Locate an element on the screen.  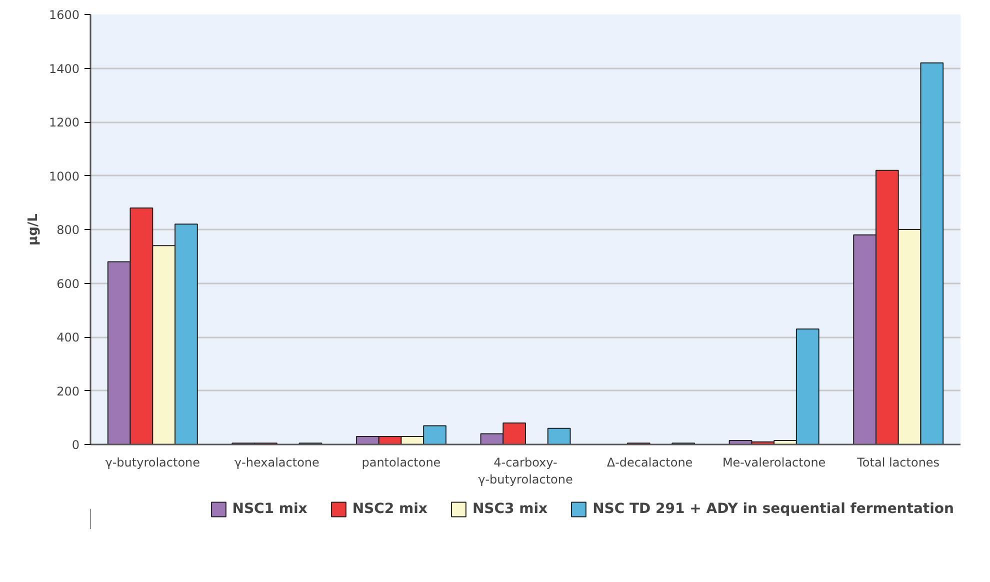
x-tick-label: γ-butyrolactone is located at coordinates (152, 463).